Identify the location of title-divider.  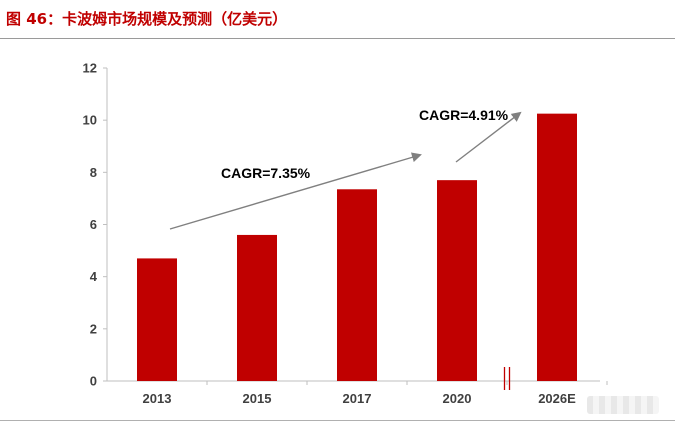
(337, 38).